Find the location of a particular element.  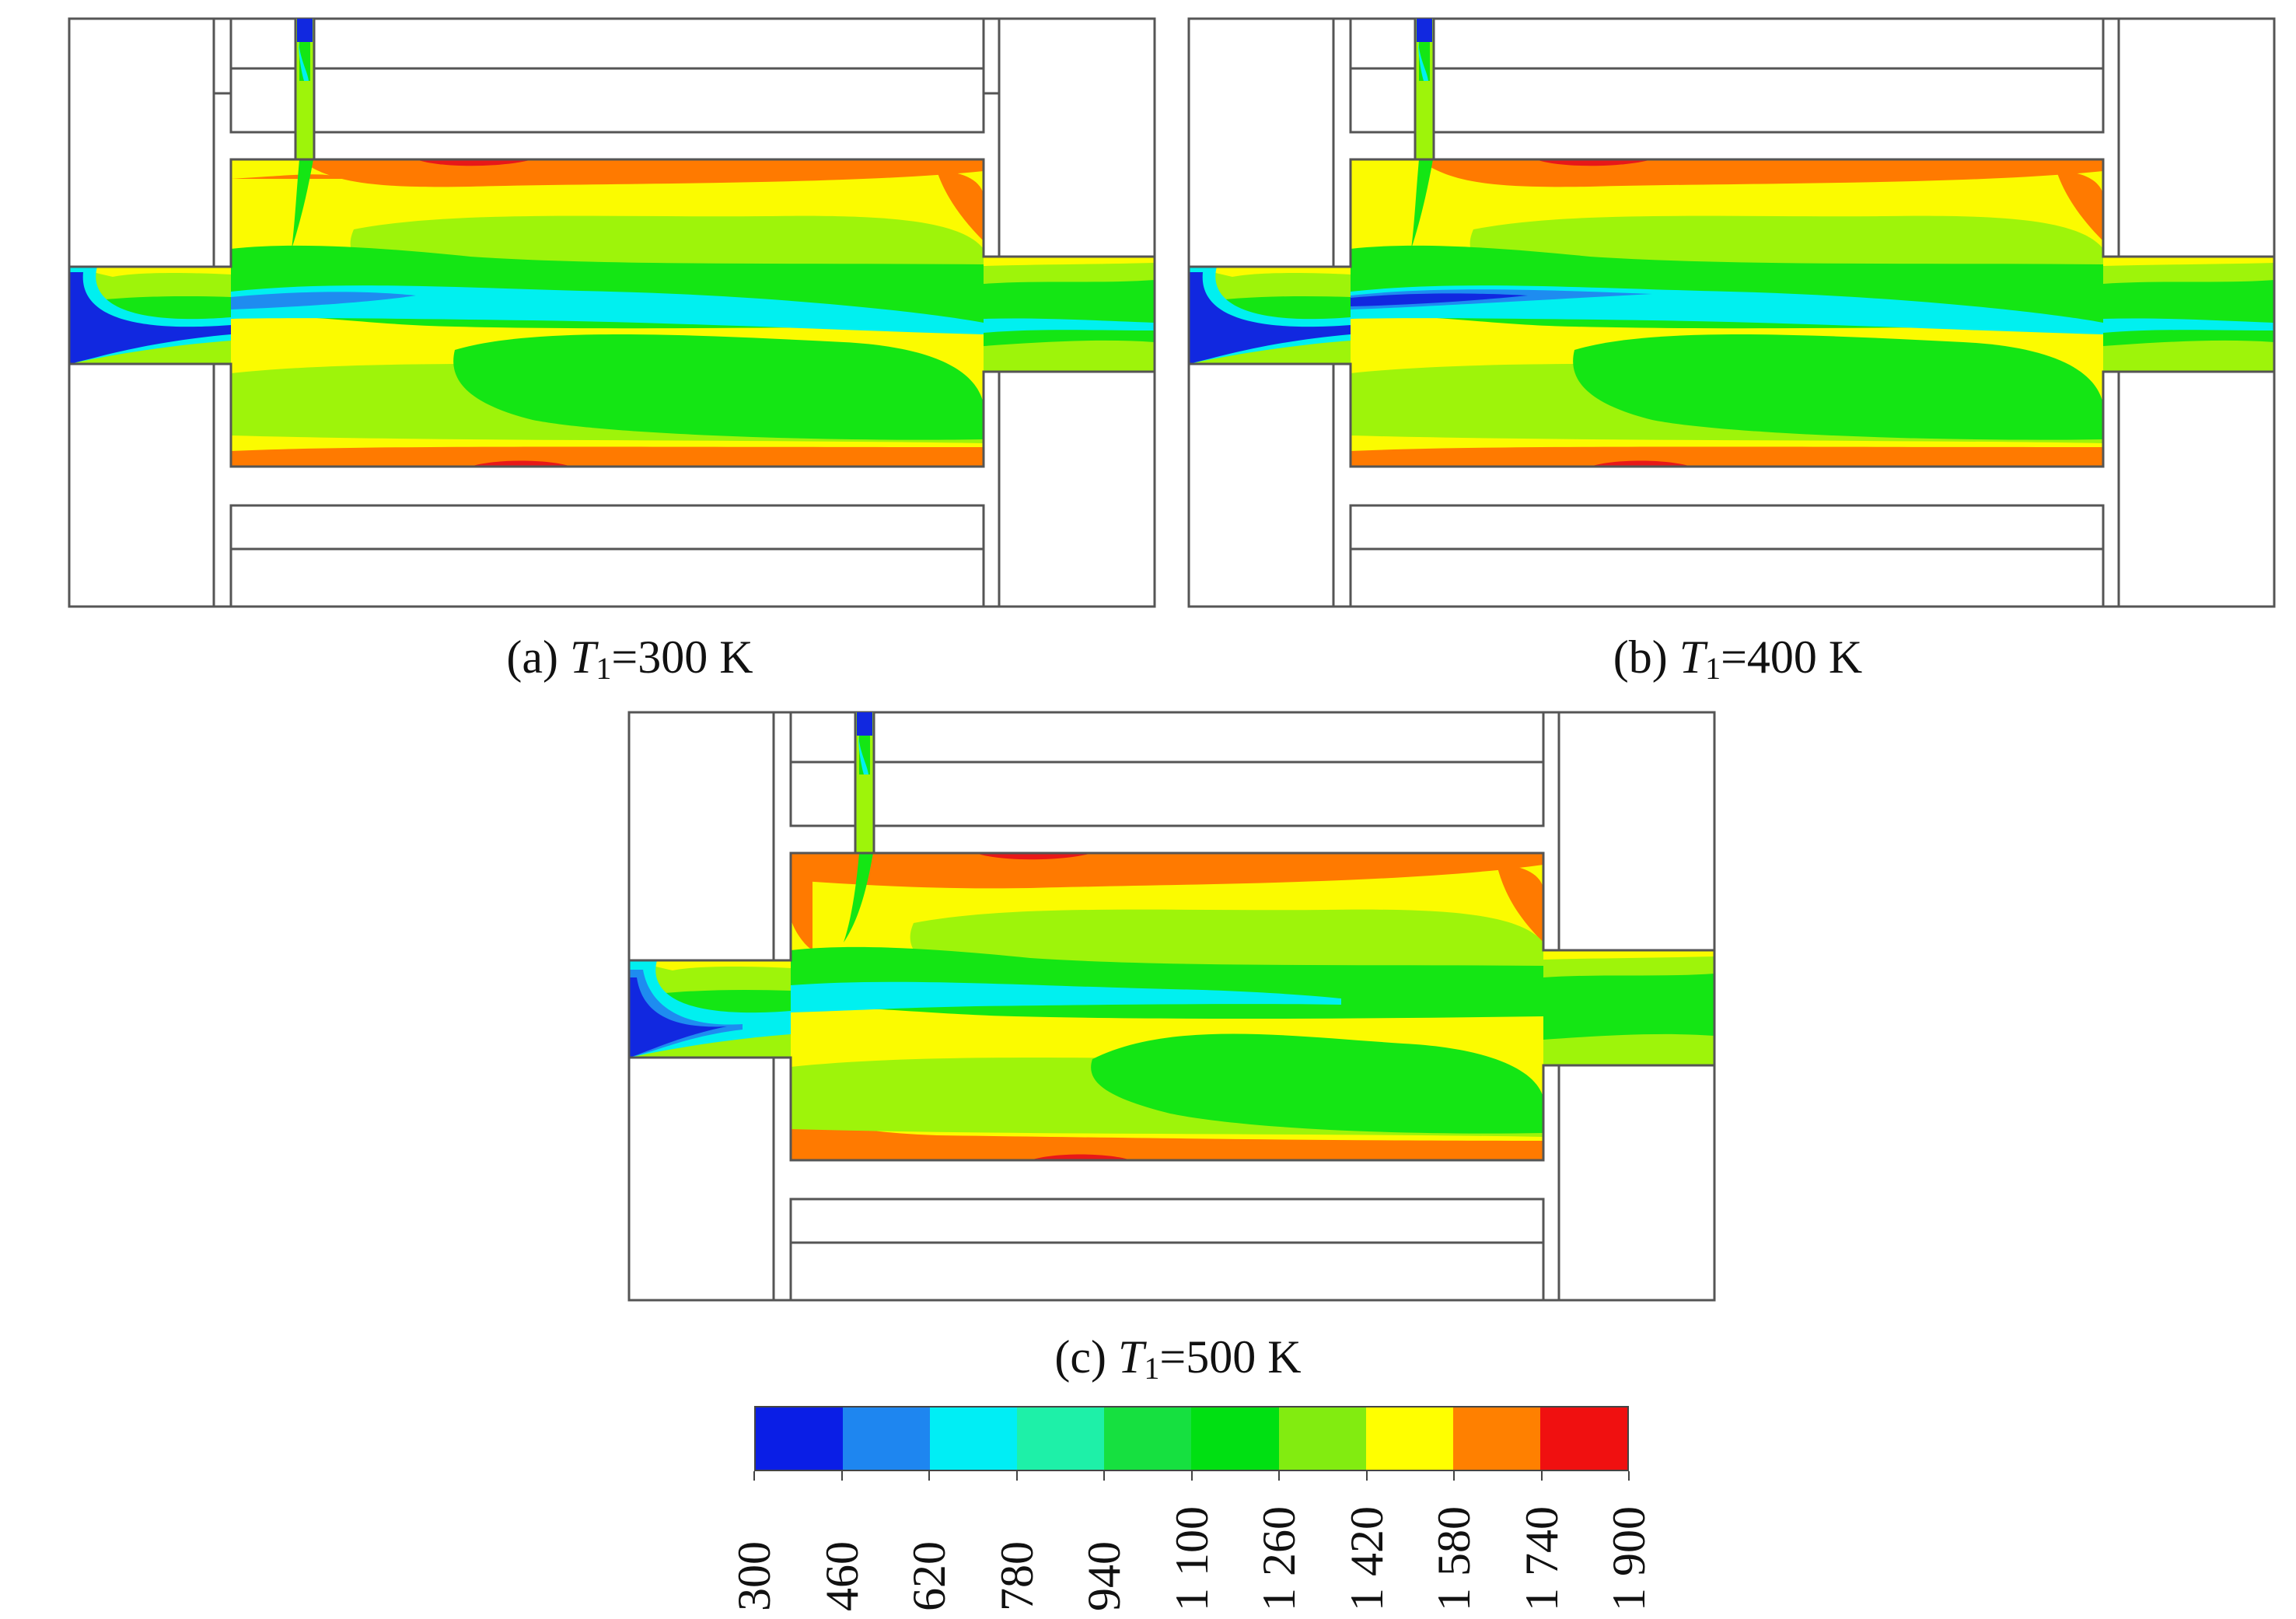

colorbar-tick-label: 1 740 is located at coordinates (1541, 1558).